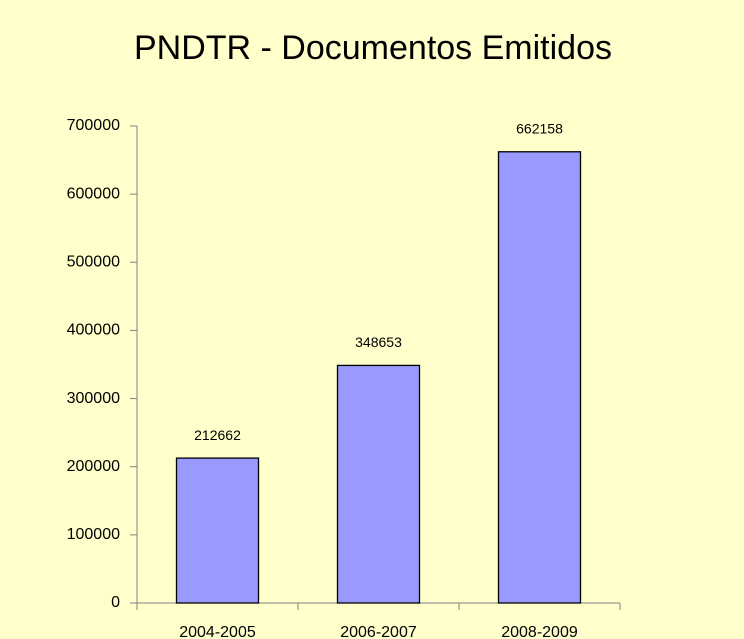 The width and height of the screenshot is (744, 639). I want to click on y-tick-label: 100000, so click(93, 534).